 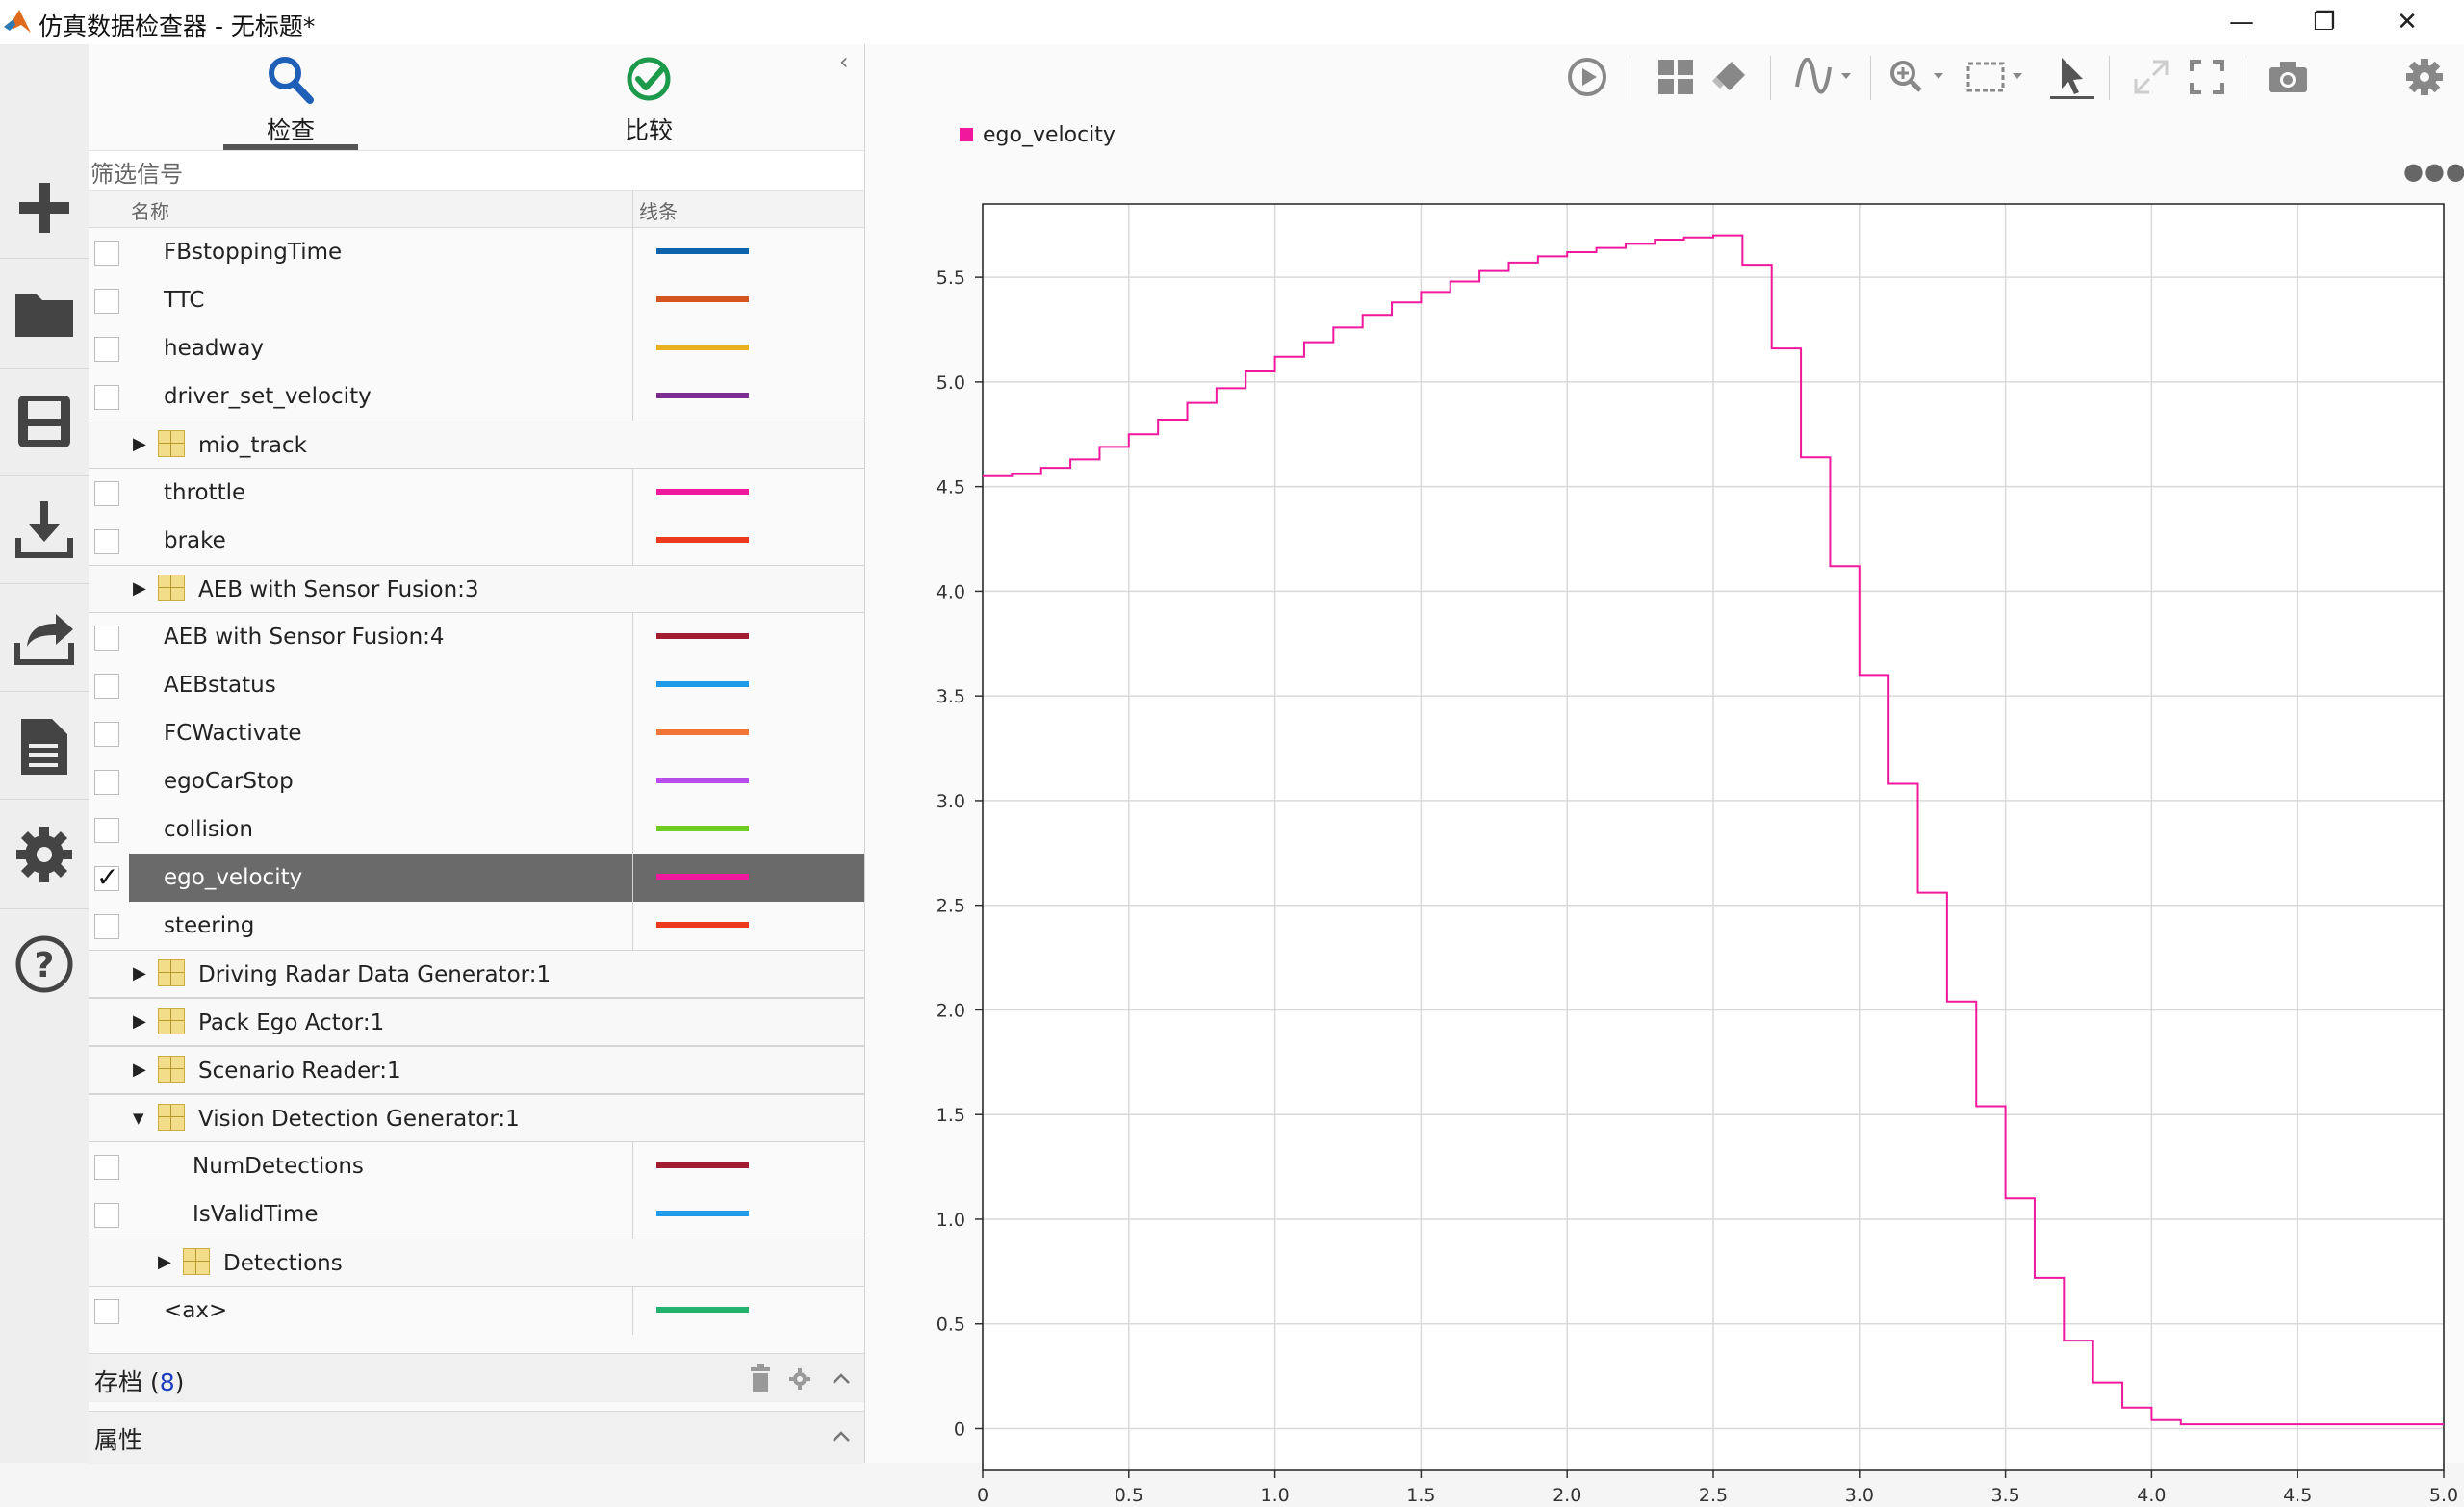 What do you see at coordinates (476, 926) in the screenshot?
I see `signal-row: steering` at bounding box center [476, 926].